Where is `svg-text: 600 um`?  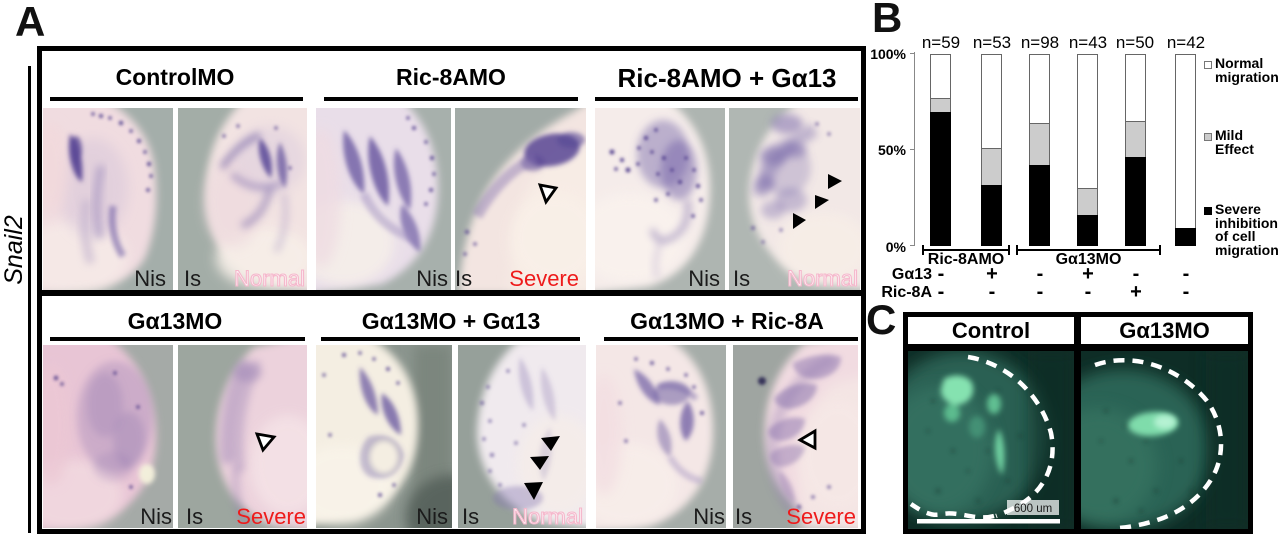 svg-text: 600 um is located at coordinates (1033, 509).